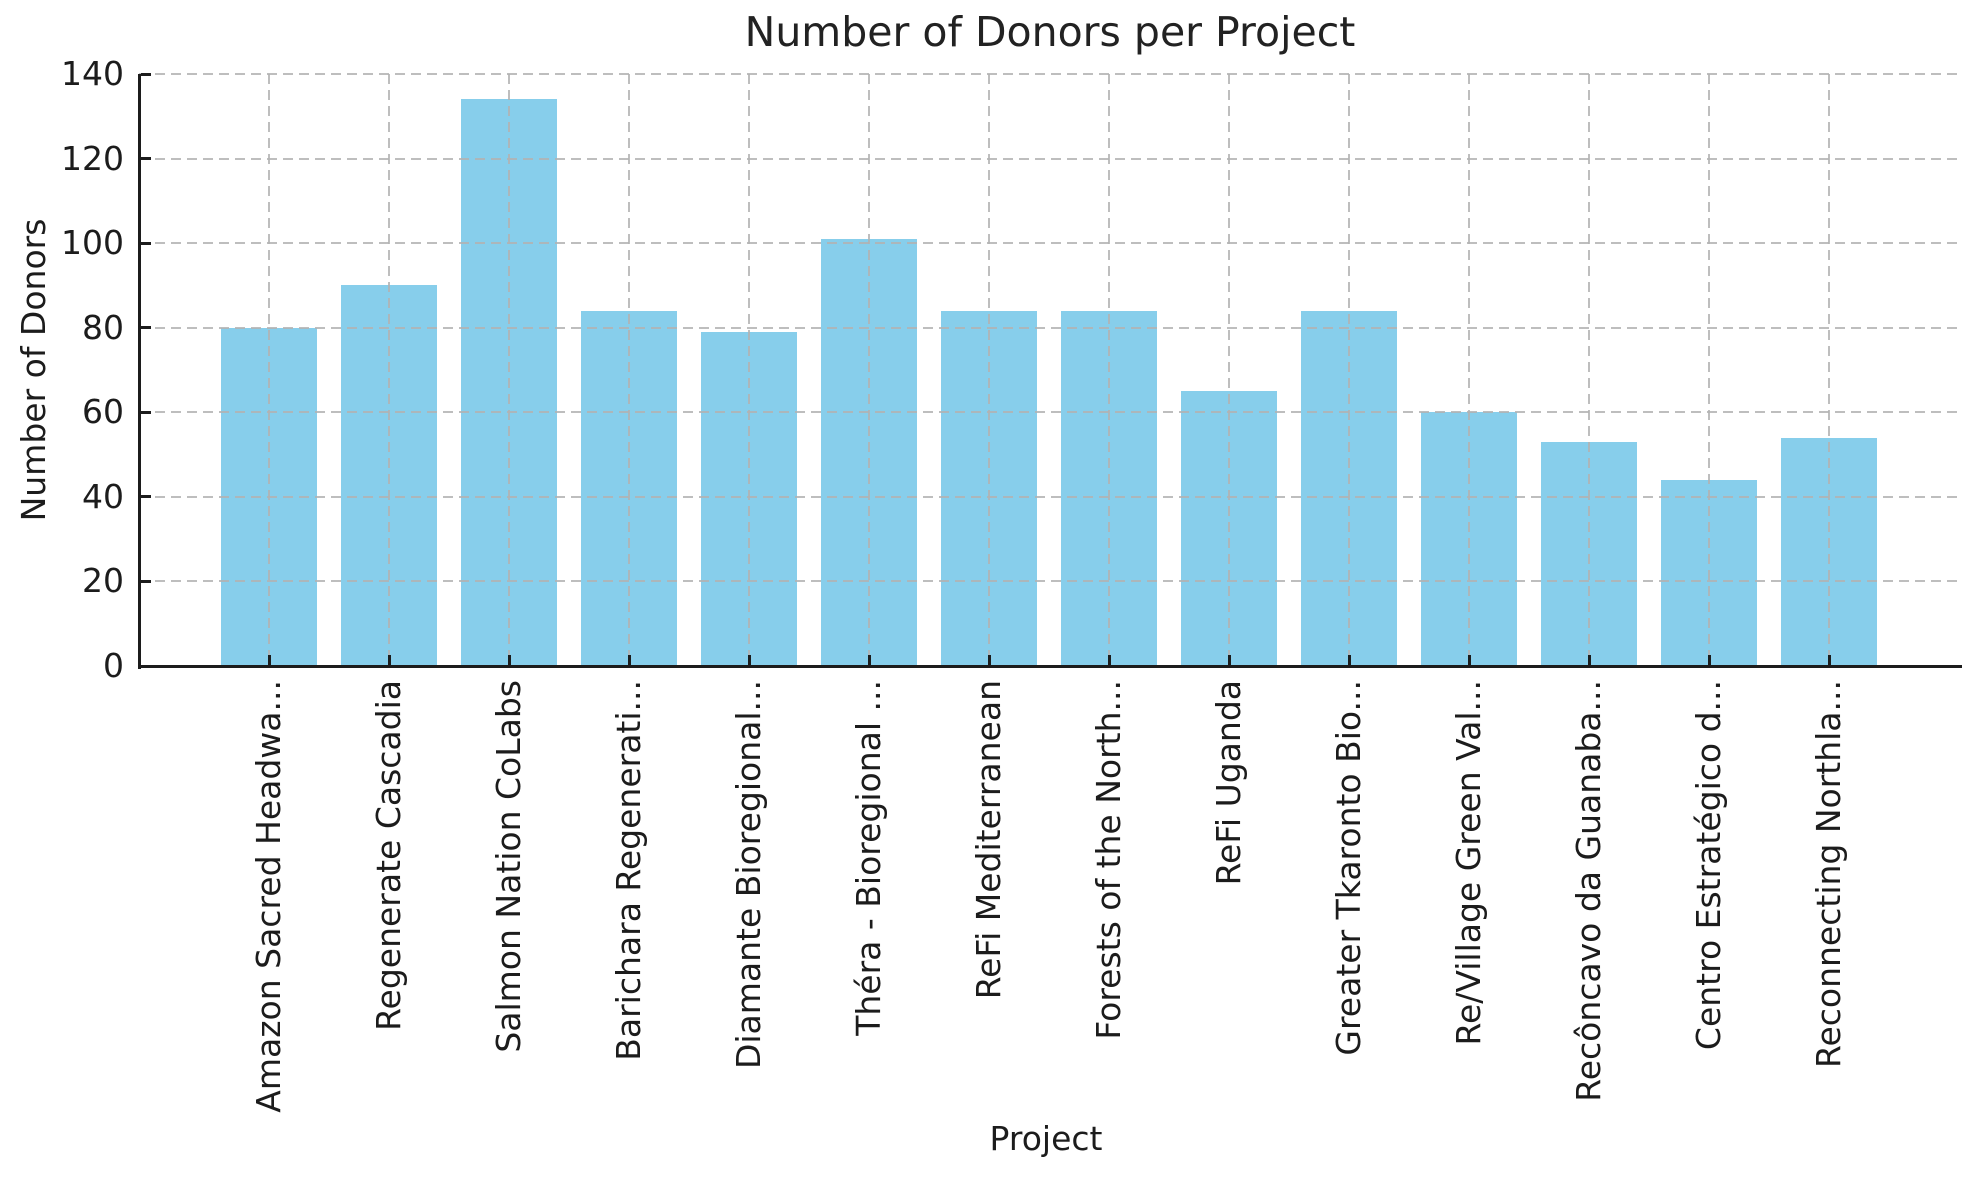 This screenshot has height=1180, width=1979. Describe the element at coordinates (92, 243) in the screenshot. I see `y-tick-label: 100` at that location.